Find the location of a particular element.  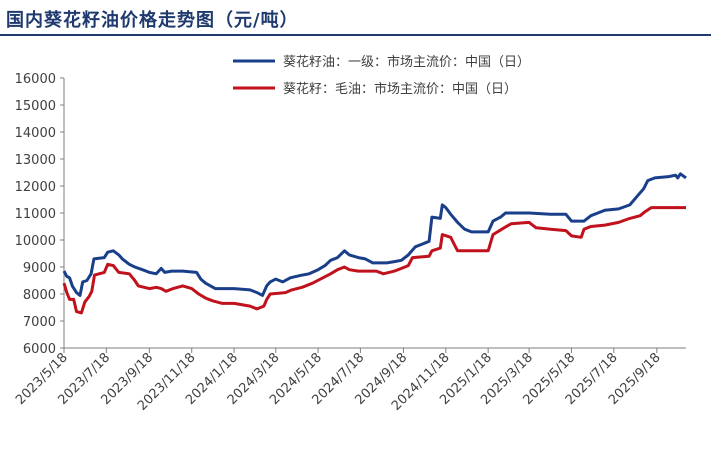

y-tick-label: 11000 is located at coordinates (35, 214).